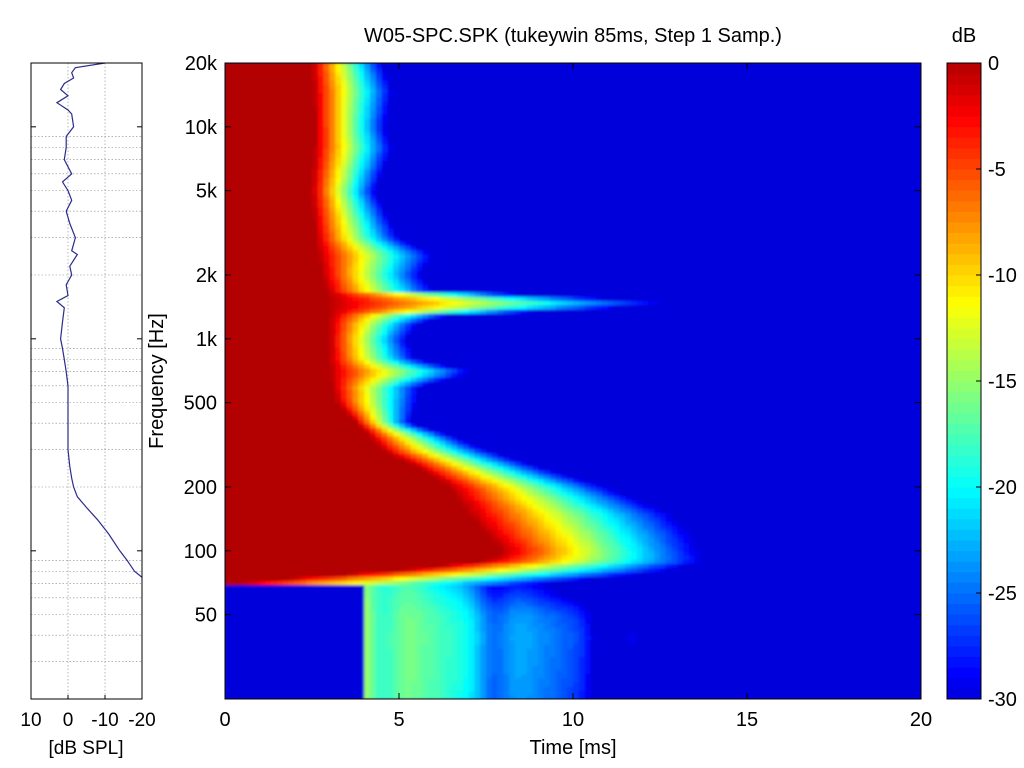 The height and width of the screenshot is (768, 1024). What do you see at coordinates (201, 128) in the screenshot?
I see `y-tick-label: 10k` at bounding box center [201, 128].